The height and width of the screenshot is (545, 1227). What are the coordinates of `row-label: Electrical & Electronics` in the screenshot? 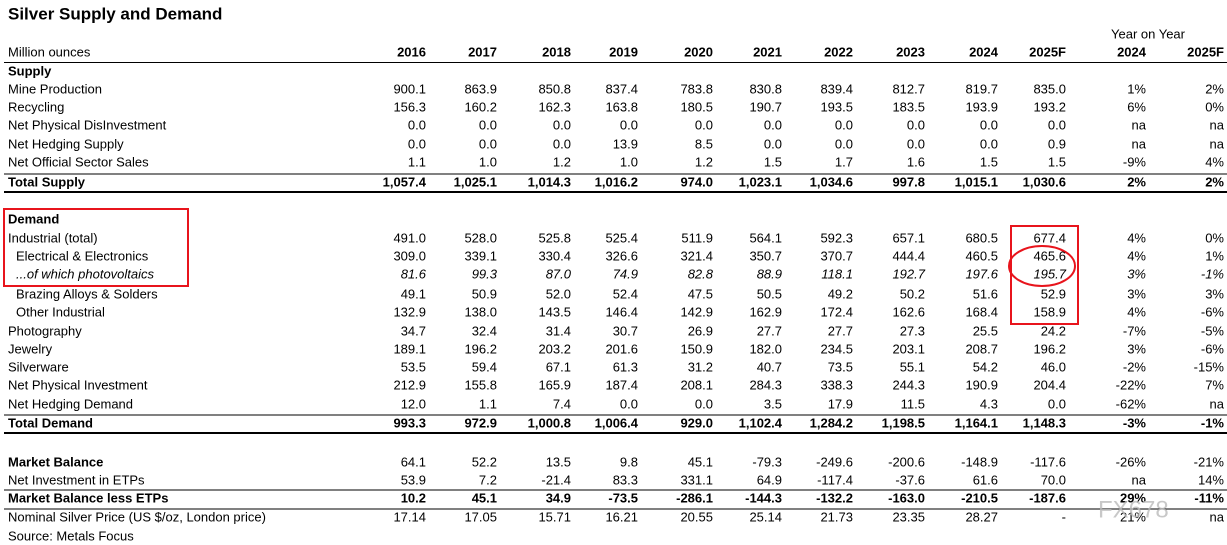 It's located at (82, 255).